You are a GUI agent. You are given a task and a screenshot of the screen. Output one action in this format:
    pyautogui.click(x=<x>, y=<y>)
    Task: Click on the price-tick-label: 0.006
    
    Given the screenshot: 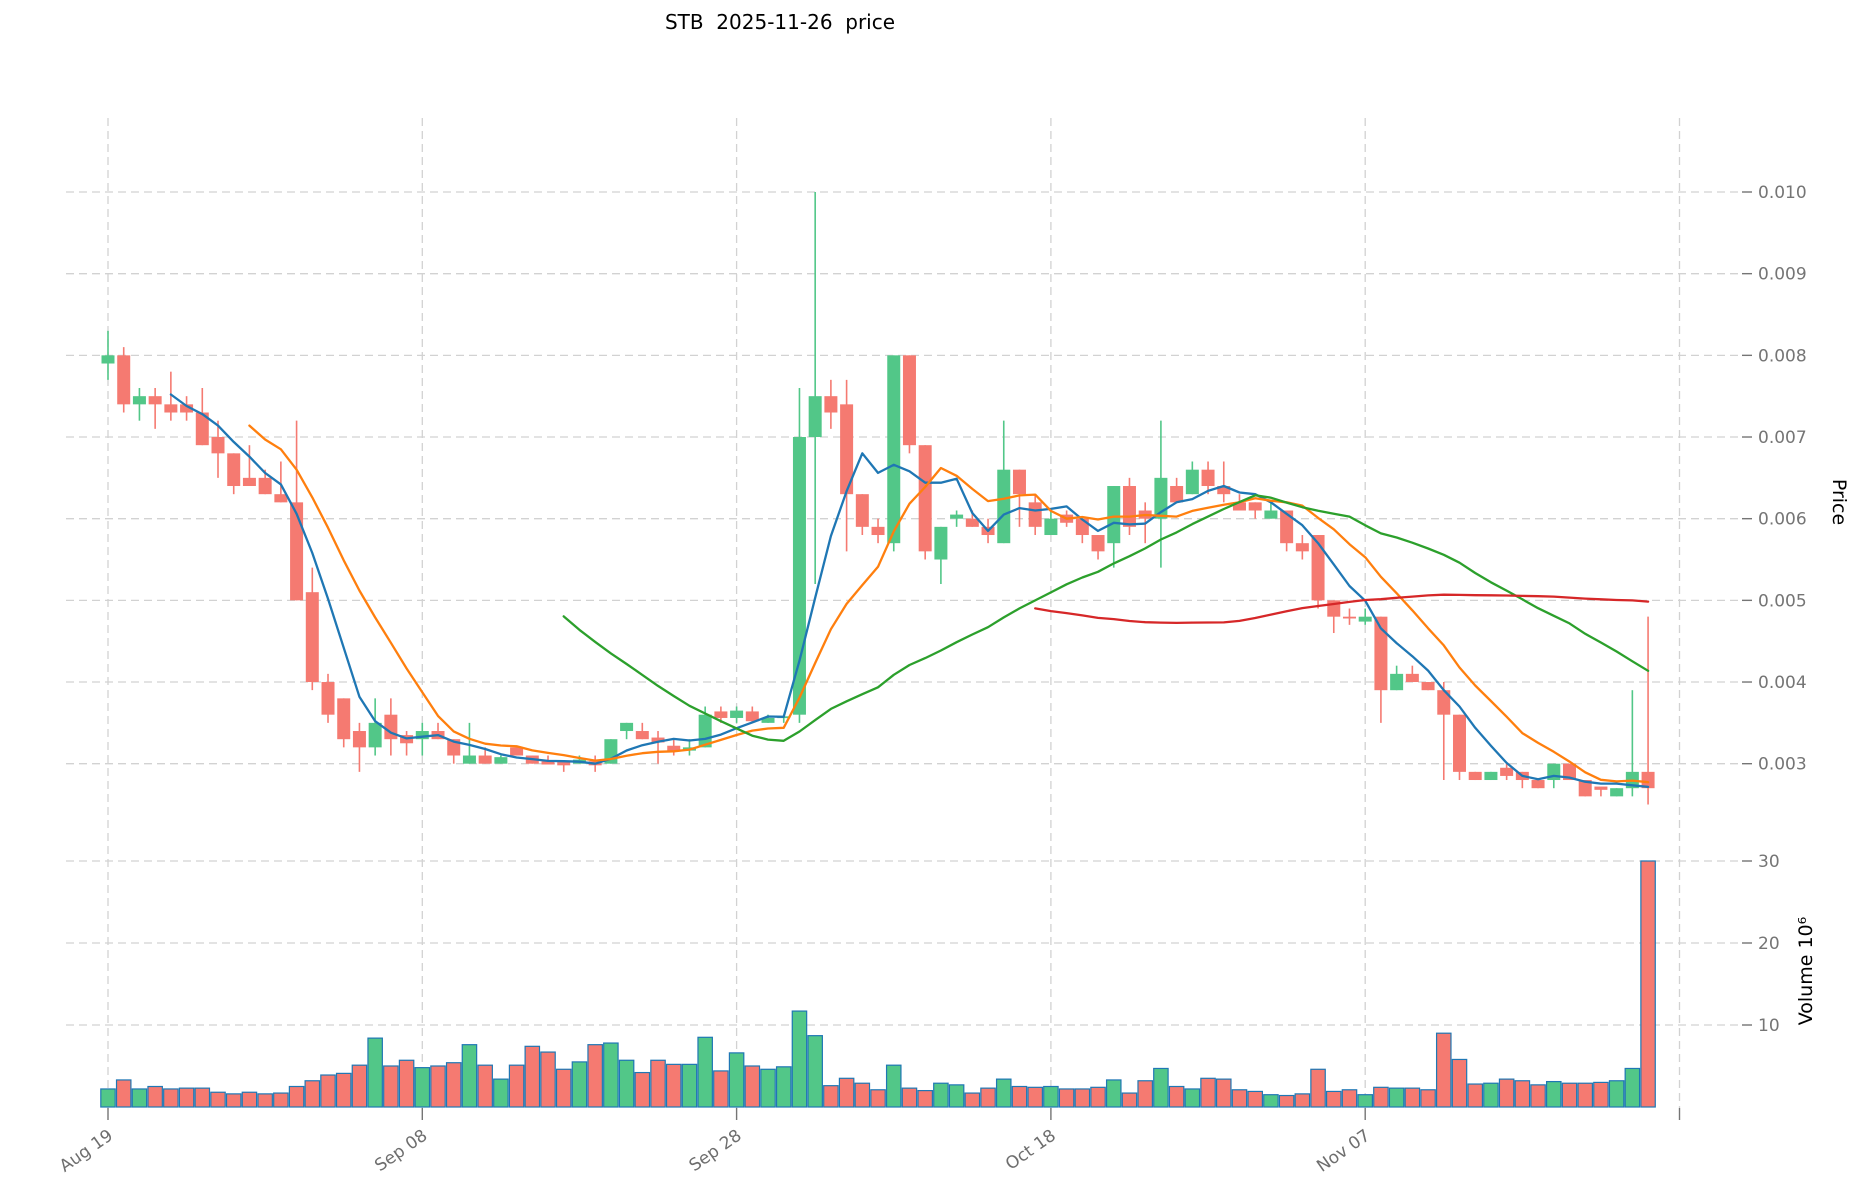 What is the action you would take?
    pyautogui.click(x=1782, y=520)
    